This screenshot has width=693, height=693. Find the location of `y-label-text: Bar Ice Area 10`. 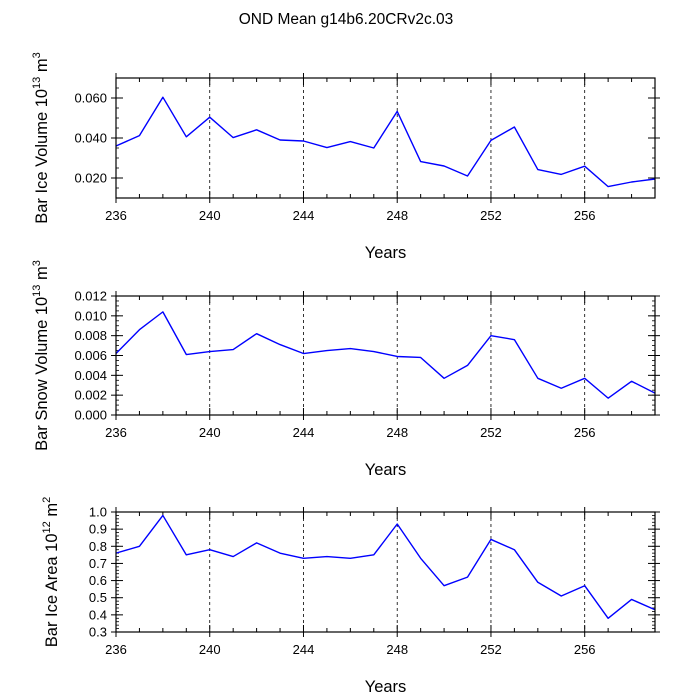

y-label-text: Bar Ice Area 10 is located at coordinates (52, 590).